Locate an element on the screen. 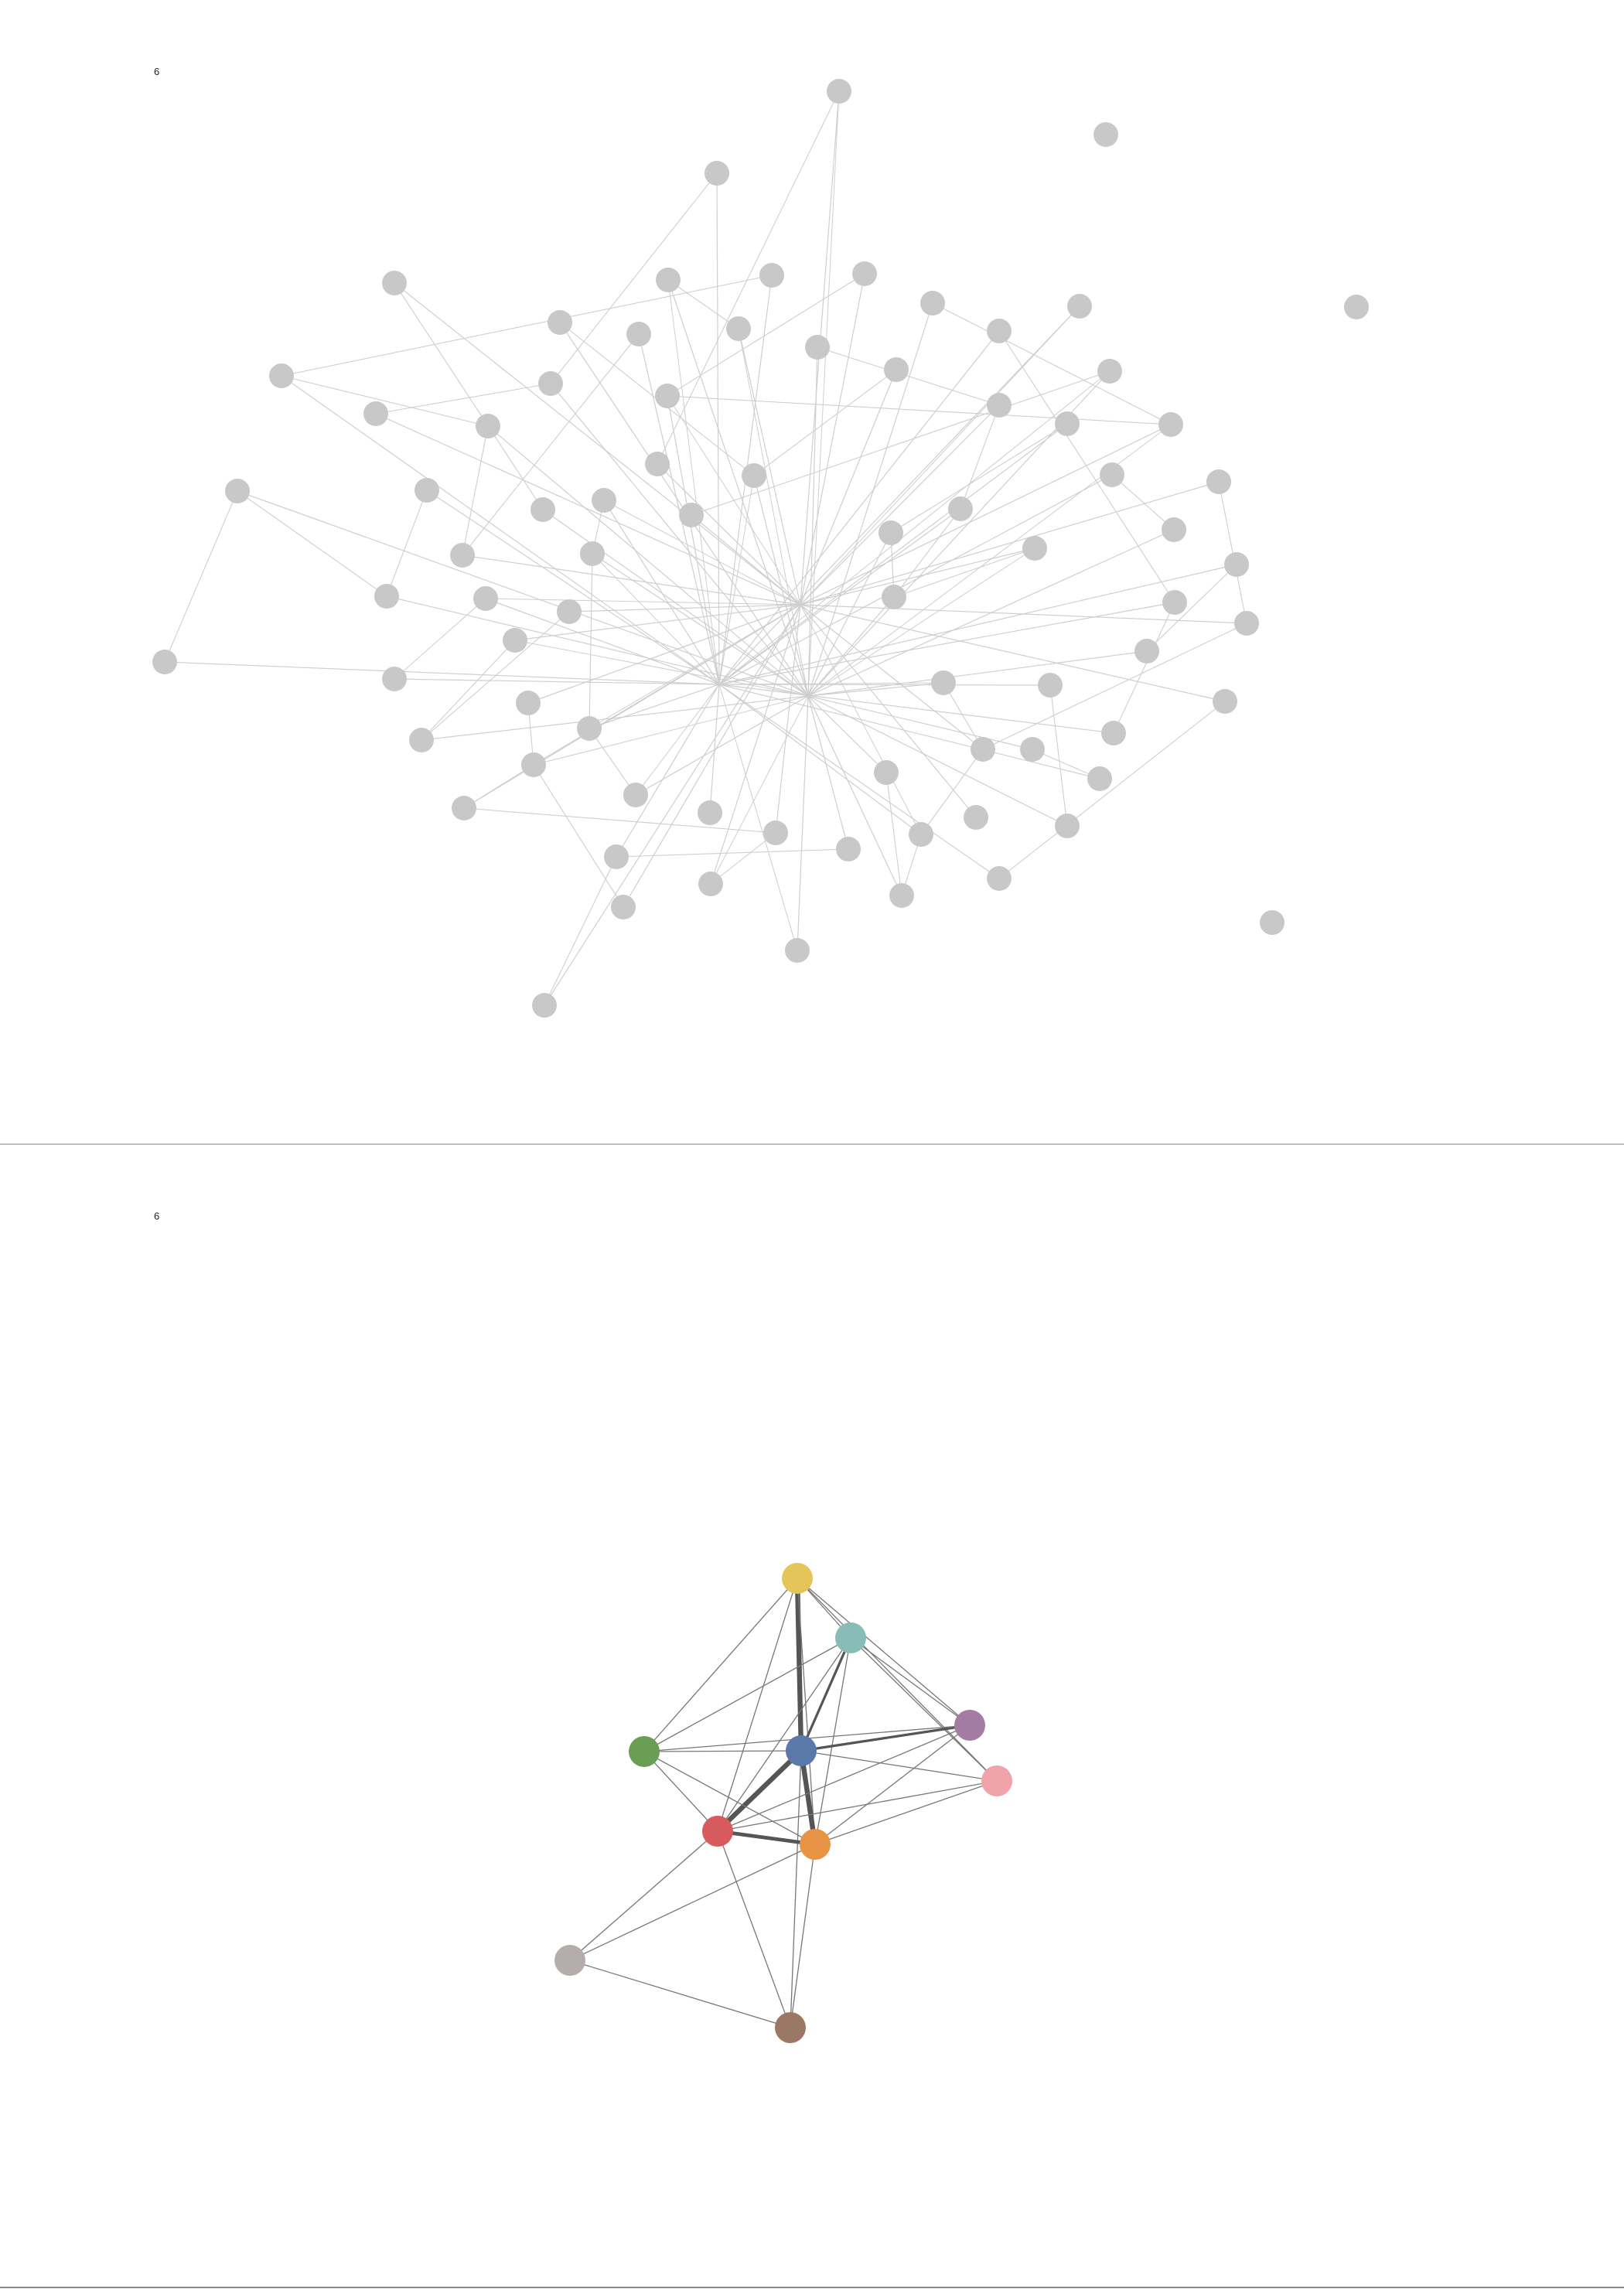 The width and height of the screenshot is (1624, 2289). node-yellow is located at coordinates (797, 1578).